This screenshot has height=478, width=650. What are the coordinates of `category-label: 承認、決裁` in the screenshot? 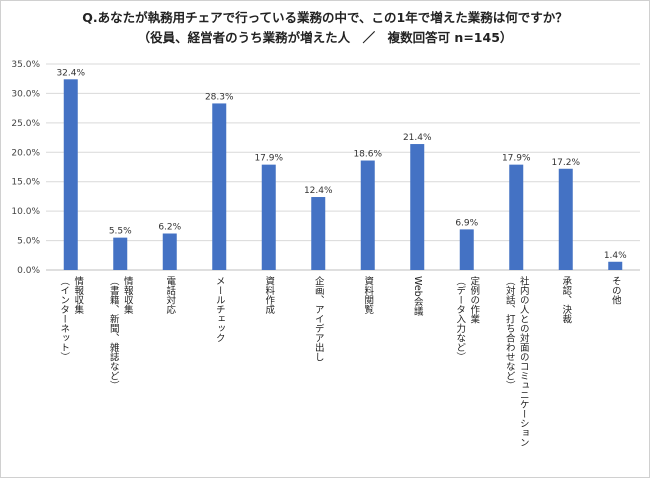 It's located at (566, 300).